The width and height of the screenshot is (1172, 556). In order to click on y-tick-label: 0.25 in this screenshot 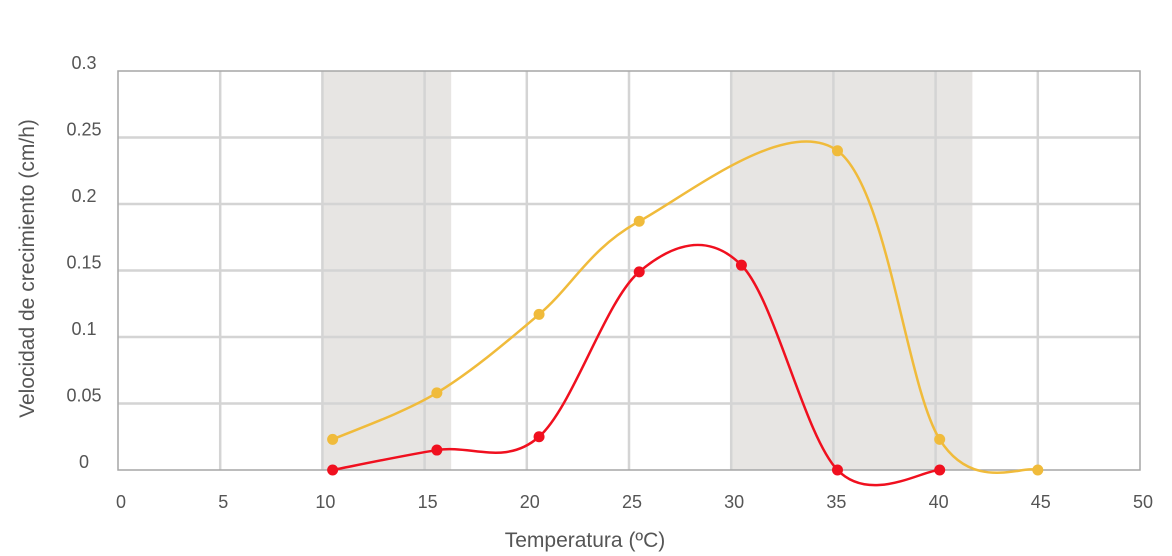, I will do `click(83, 130)`.